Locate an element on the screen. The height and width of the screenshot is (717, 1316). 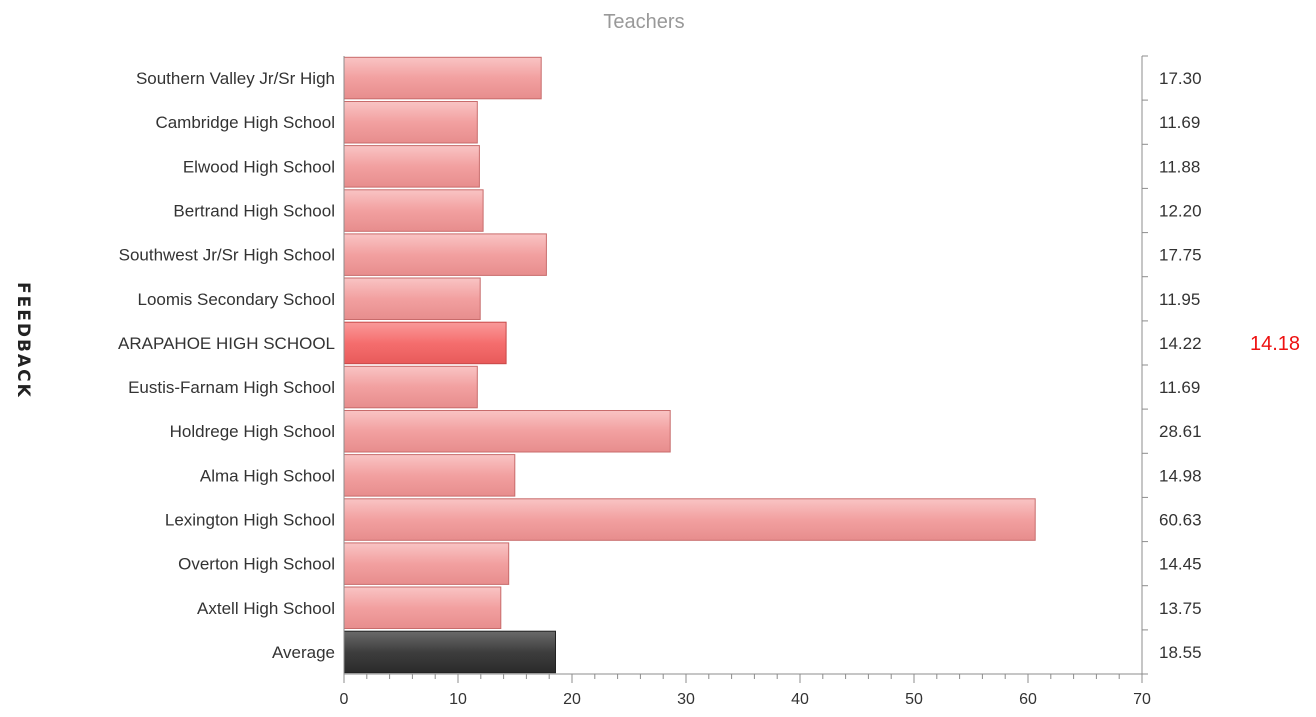
feedback-tab: FEEDBACK is located at coordinates (23, 340).